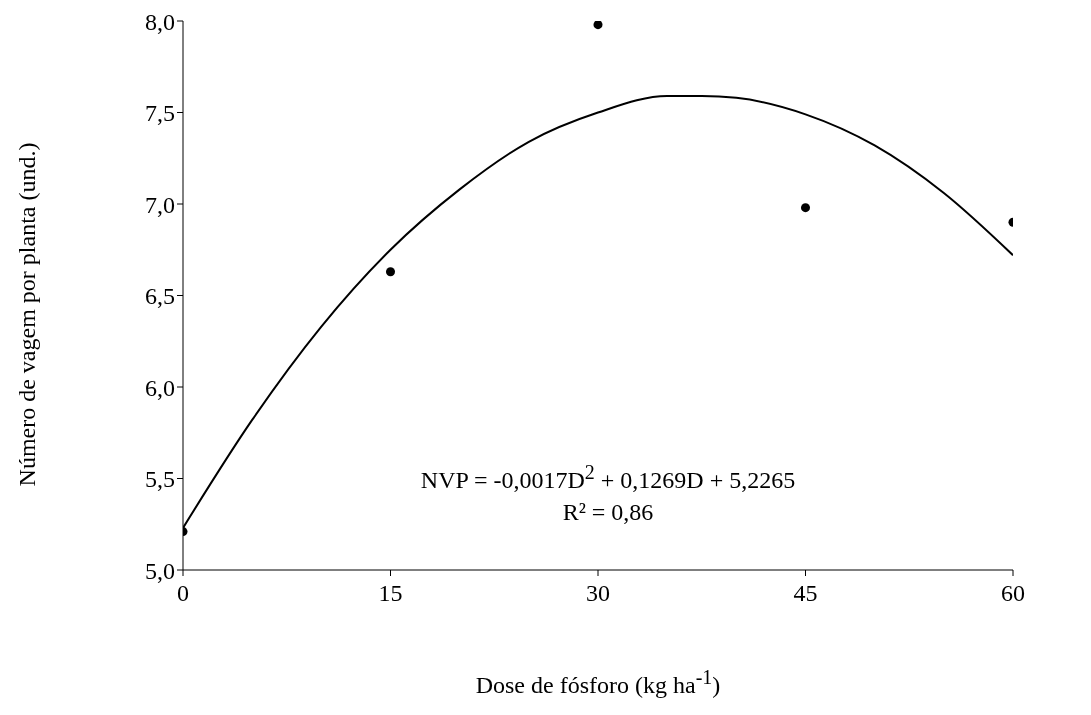 This screenshot has width=1091, height=715. What do you see at coordinates (160, 570) in the screenshot?
I see `y-tick-label: 5,0` at bounding box center [160, 570].